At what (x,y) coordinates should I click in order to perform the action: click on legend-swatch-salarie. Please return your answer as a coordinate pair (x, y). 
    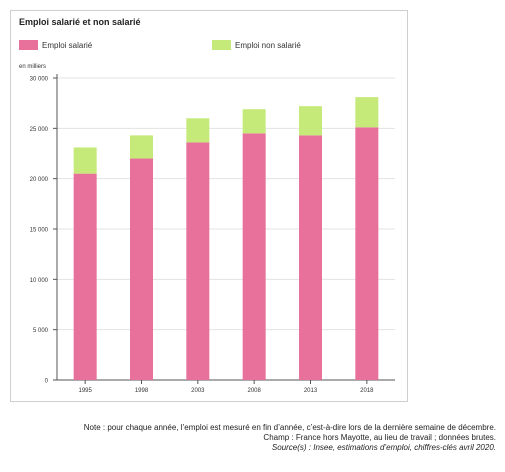
    Looking at the image, I should click on (28, 45).